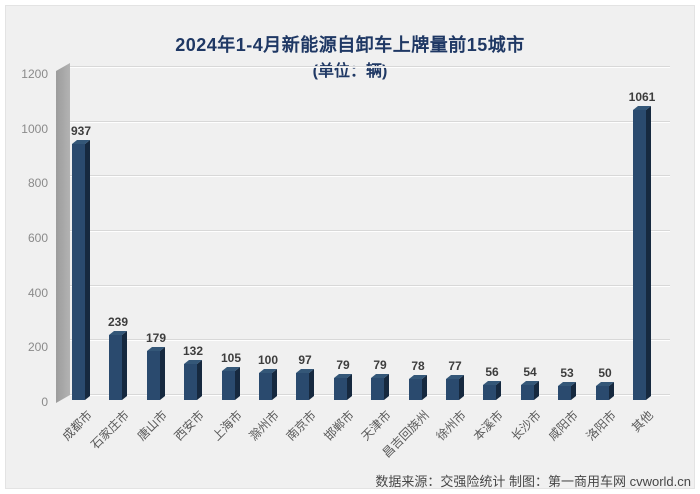 This screenshot has height=494, width=700. What do you see at coordinates (37, 238) in the screenshot?
I see `y-axis-tick-label: 600` at bounding box center [37, 238].